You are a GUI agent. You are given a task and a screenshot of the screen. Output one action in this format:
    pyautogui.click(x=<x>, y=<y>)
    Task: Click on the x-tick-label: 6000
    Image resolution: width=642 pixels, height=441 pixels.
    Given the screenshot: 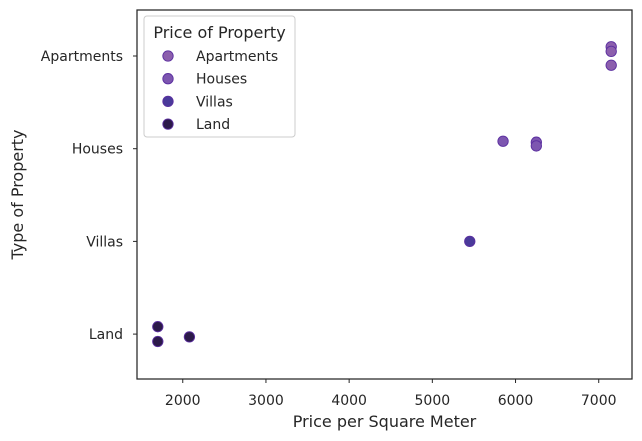 What is the action you would take?
    pyautogui.click(x=516, y=401)
    